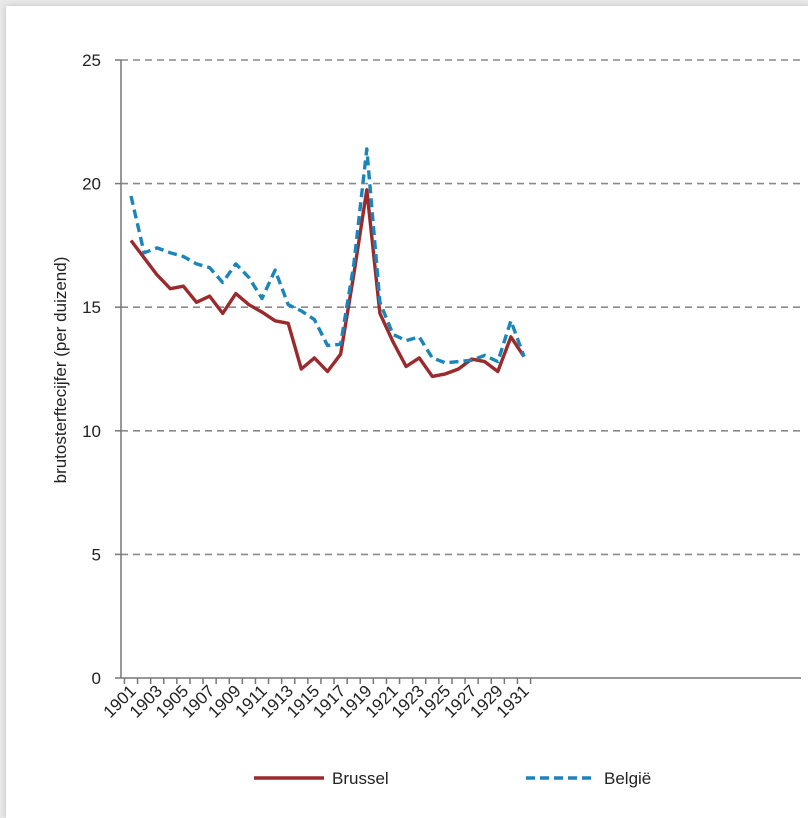 Image resolution: width=808 pixels, height=818 pixels. I want to click on legend-item-belgi: België, so click(588, 778).